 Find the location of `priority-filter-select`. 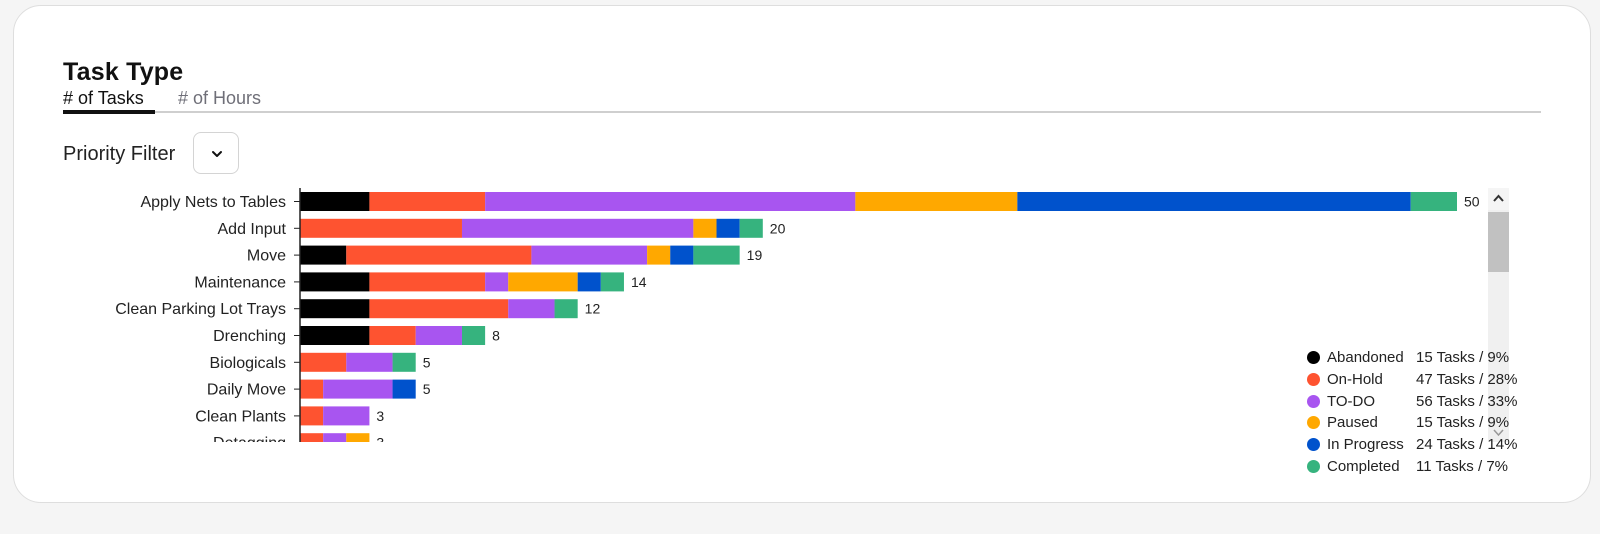

priority-filter-select is located at coordinates (216, 153).